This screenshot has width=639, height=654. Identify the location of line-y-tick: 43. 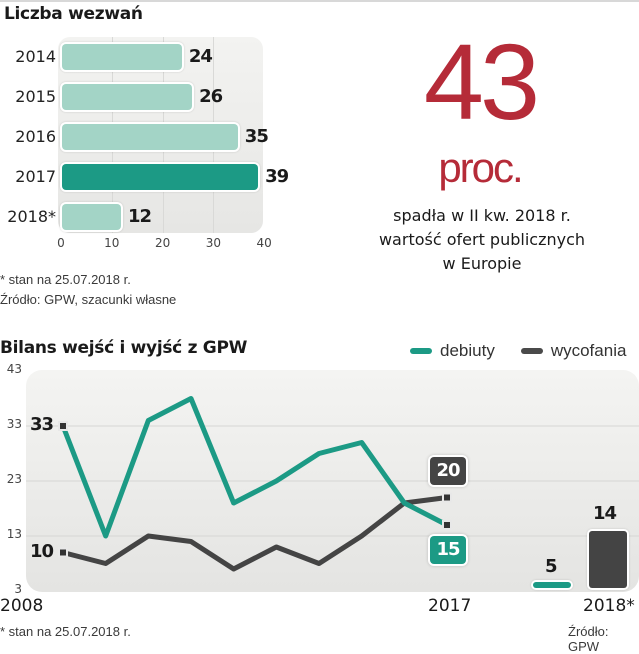
(14, 369).